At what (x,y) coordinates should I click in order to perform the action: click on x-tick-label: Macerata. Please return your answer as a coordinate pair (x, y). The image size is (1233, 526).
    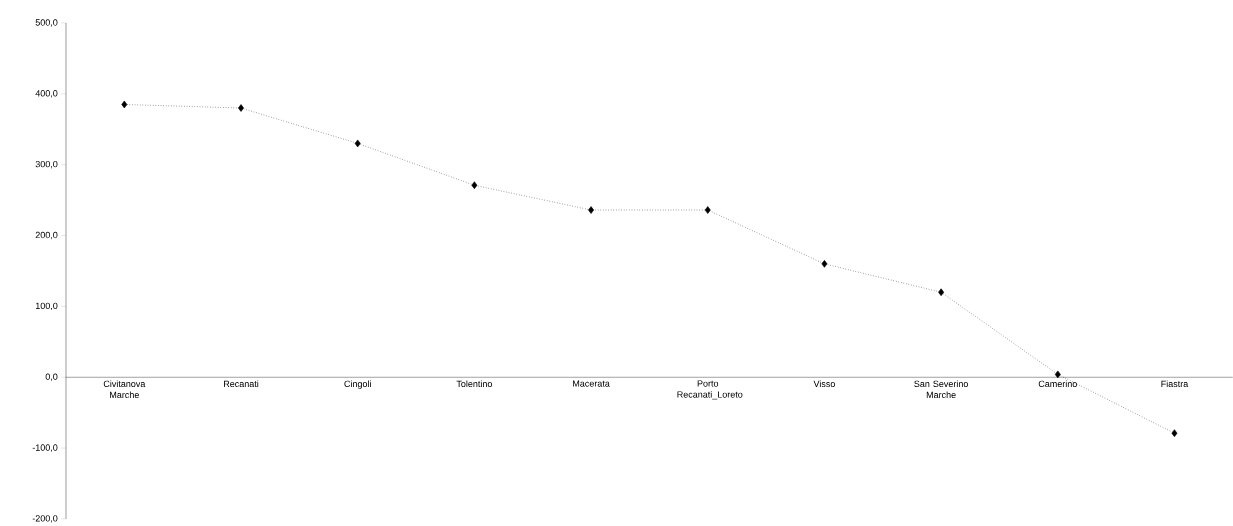
    Looking at the image, I should click on (591, 383).